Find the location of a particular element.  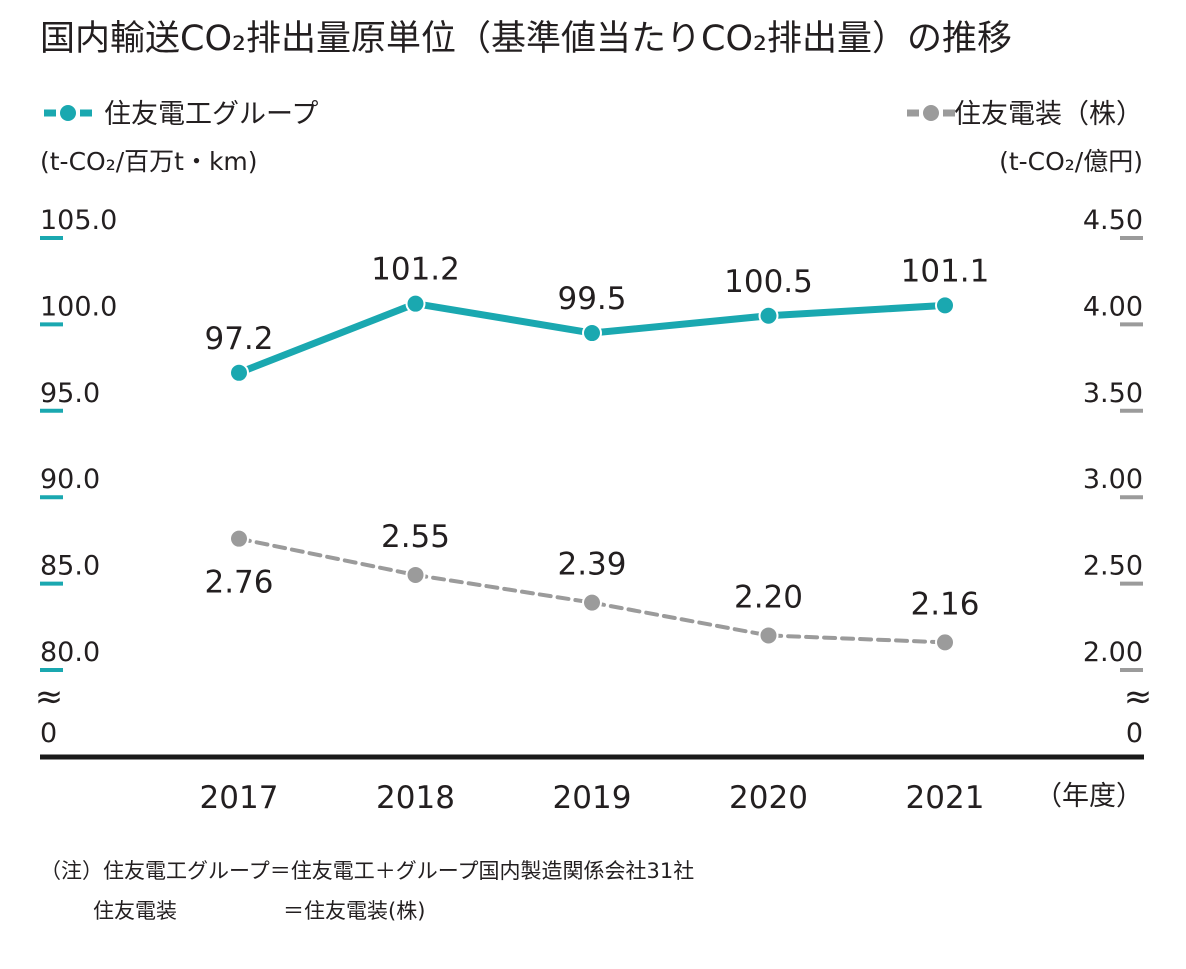

y-left-tick-label: 105.0 is located at coordinates (78, 220).